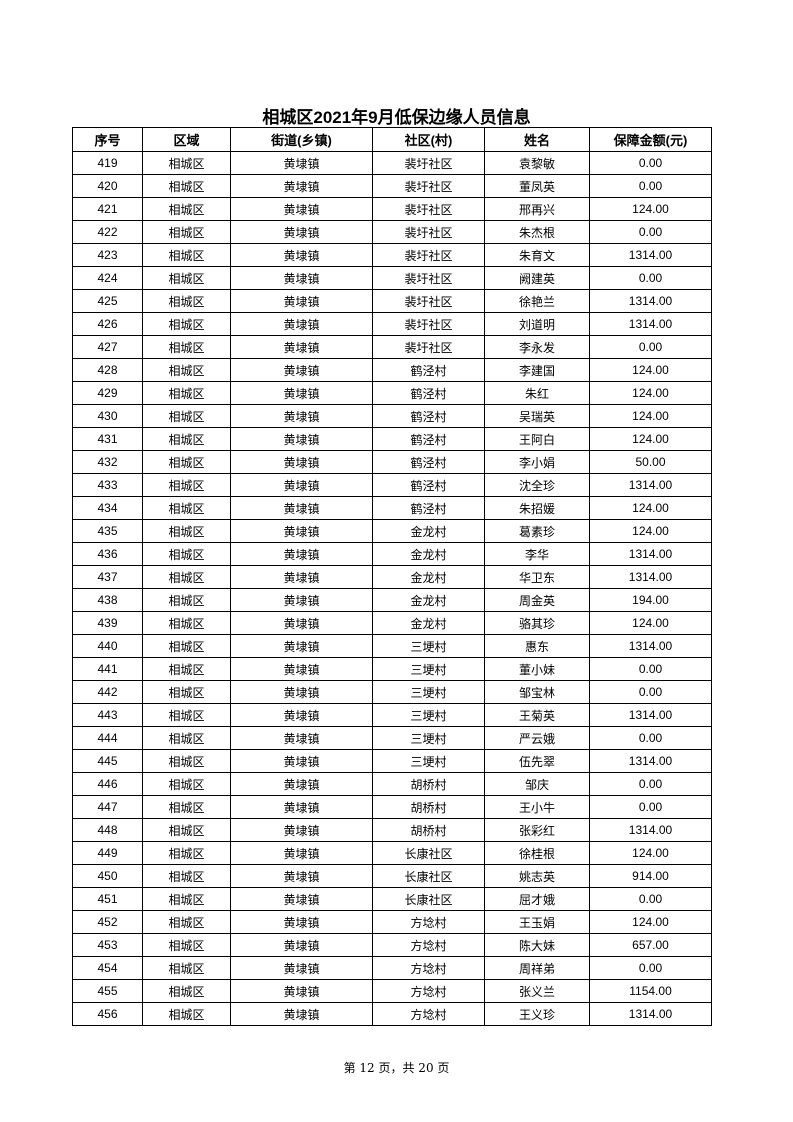 The width and height of the screenshot is (793, 1122). What do you see at coordinates (392, 209) in the screenshot?
I see `table-row: 421 相城区 黄埭镇 裴圩社区 邢再兴 124.00` at bounding box center [392, 209].